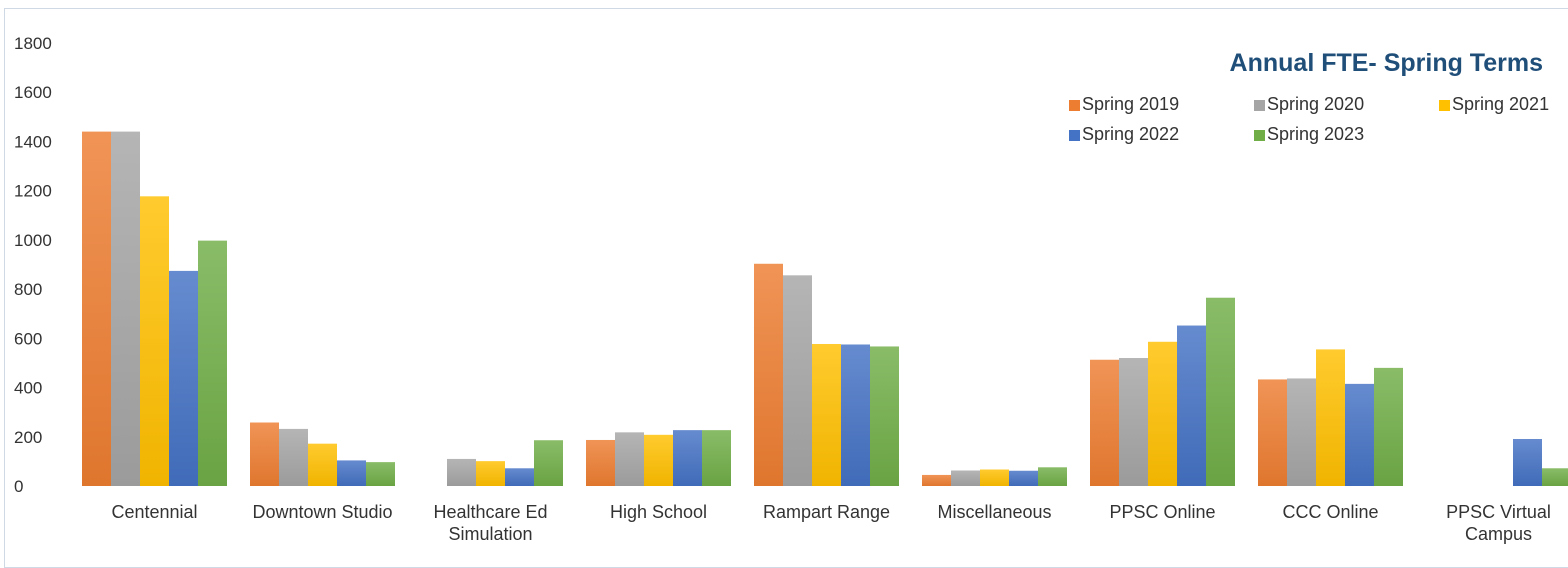 The width and height of the screenshot is (1568, 568). I want to click on x-category-label: PPSC Virtual, so click(1498, 512).